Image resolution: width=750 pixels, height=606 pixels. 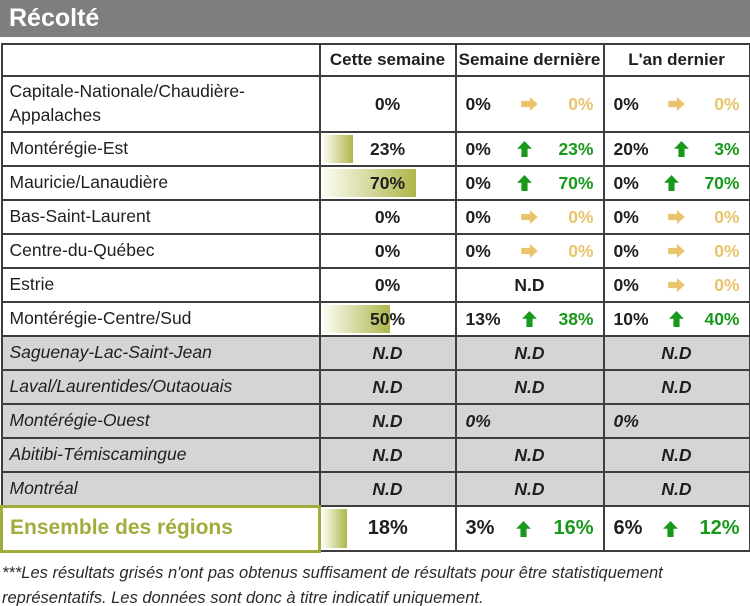 I want to click on previous-value: 6%, so click(x=628, y=528).